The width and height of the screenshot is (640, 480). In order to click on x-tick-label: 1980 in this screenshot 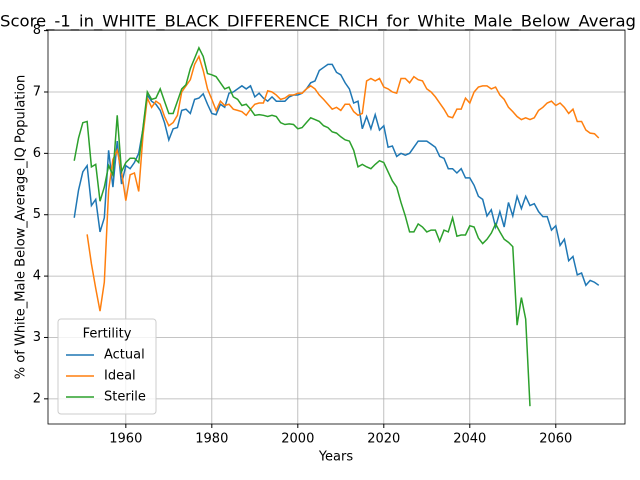, I will do `click(211, 439)`.